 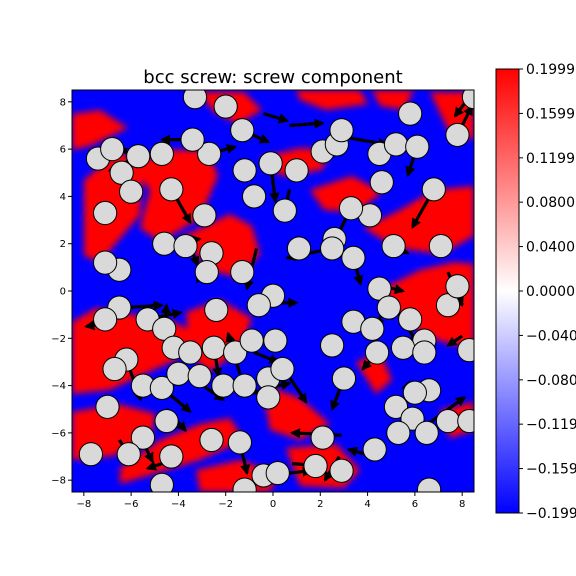 I want to click on x-tick-label: −6, so click(x=131, y=504).